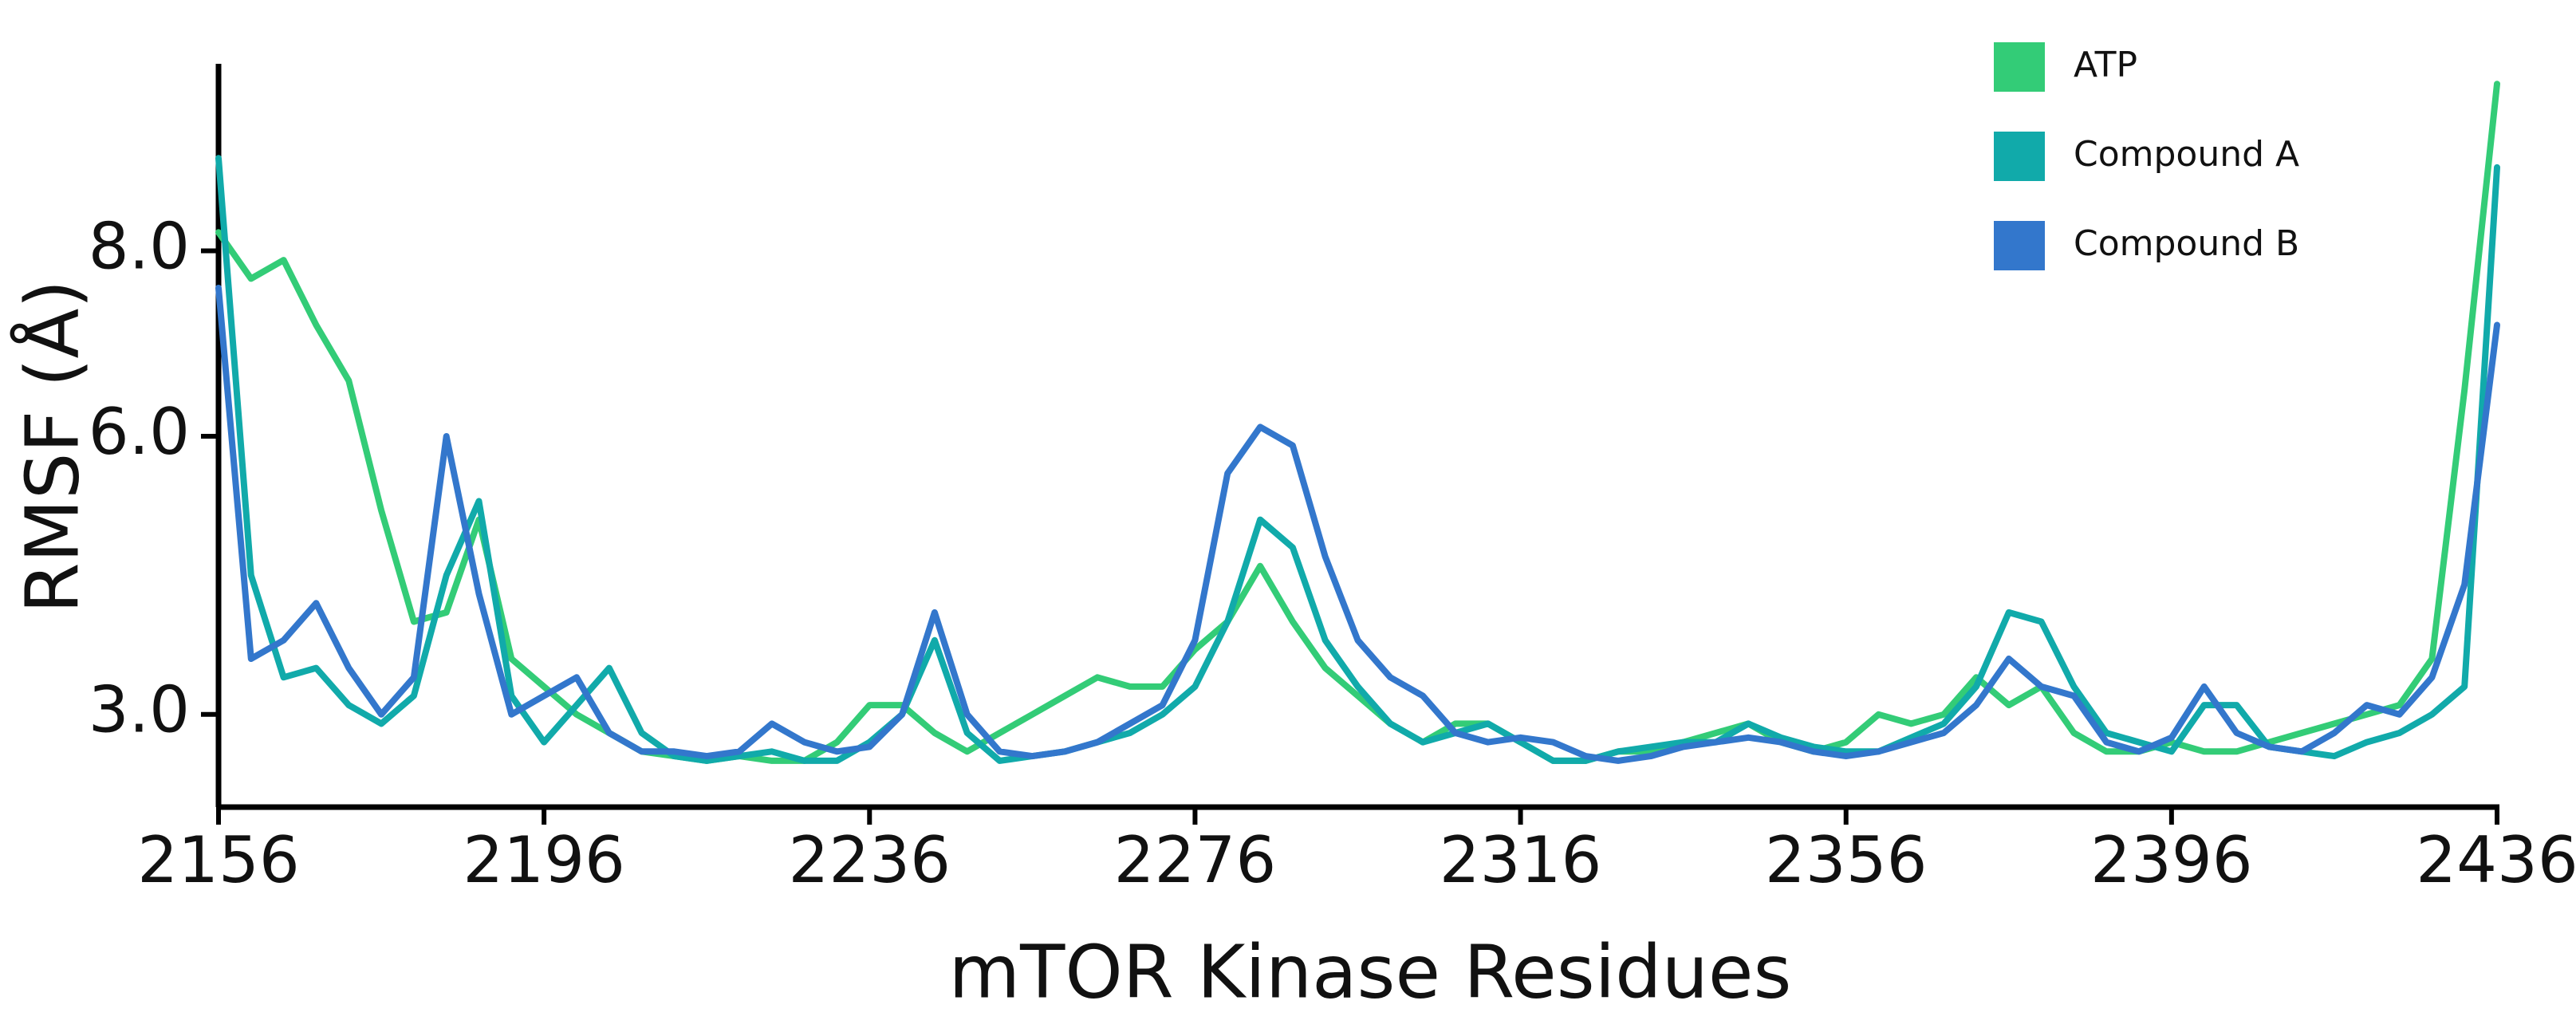  Describe the element at coordinates (2496, 860) in the screenshot. I see `x-tick-label: 2436` at that location.